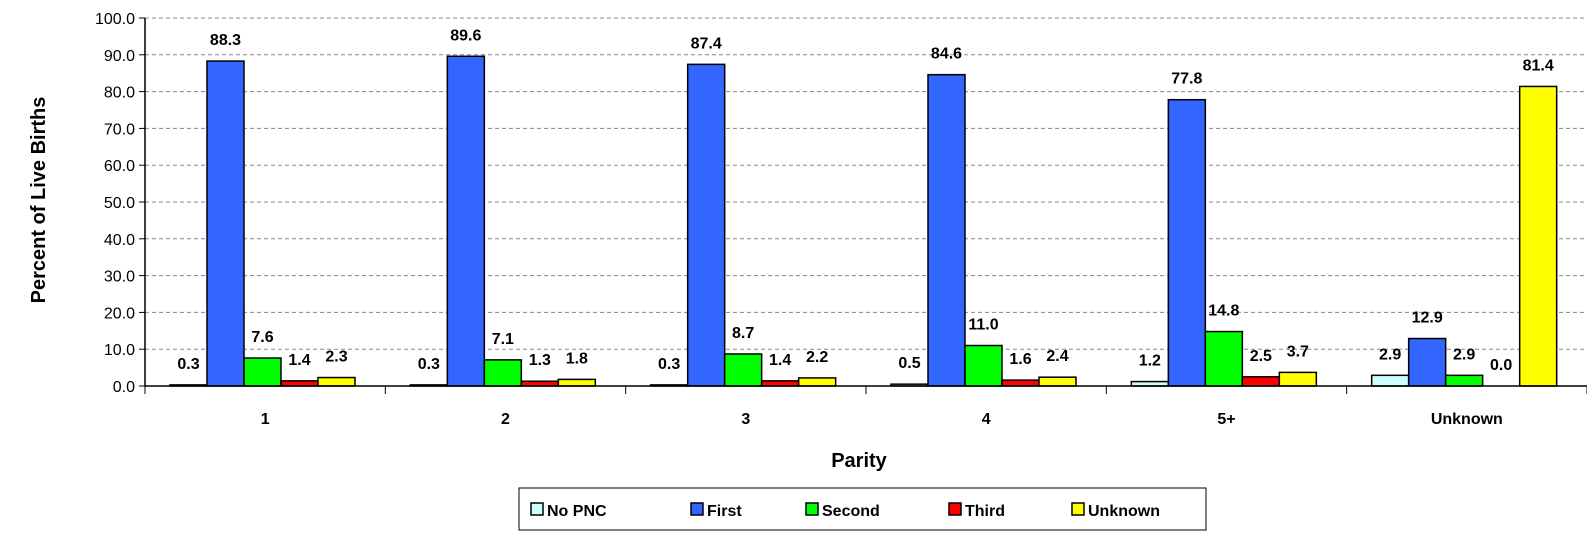  I want to click on data-label: 8.7, so click(743, 333).